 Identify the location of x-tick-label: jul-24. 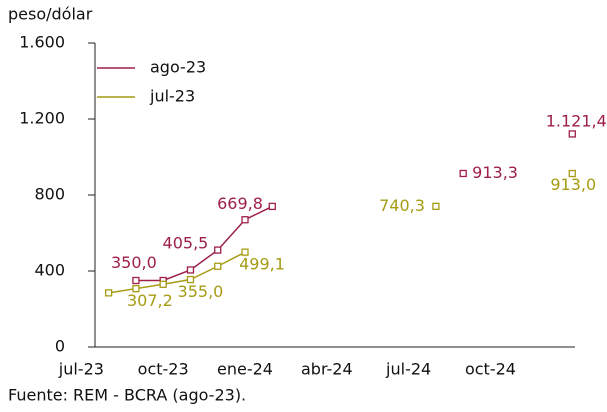
(408, 369).